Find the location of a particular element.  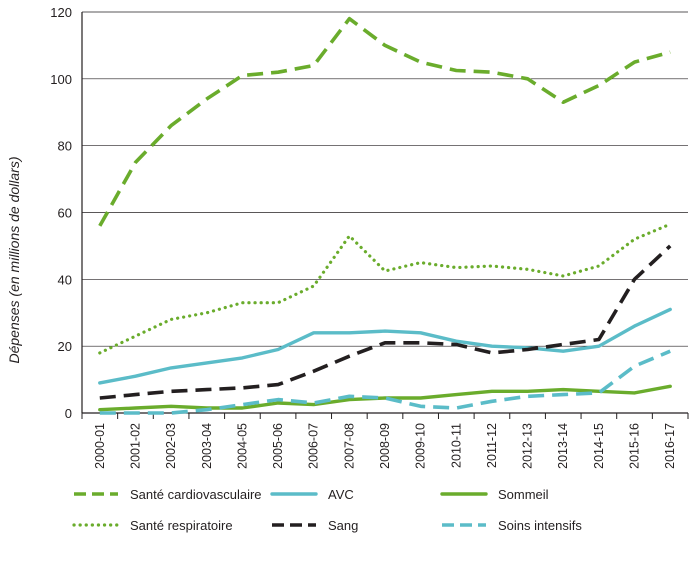

x-tick-label: 2000-01 is located at coordinates (100, 446).